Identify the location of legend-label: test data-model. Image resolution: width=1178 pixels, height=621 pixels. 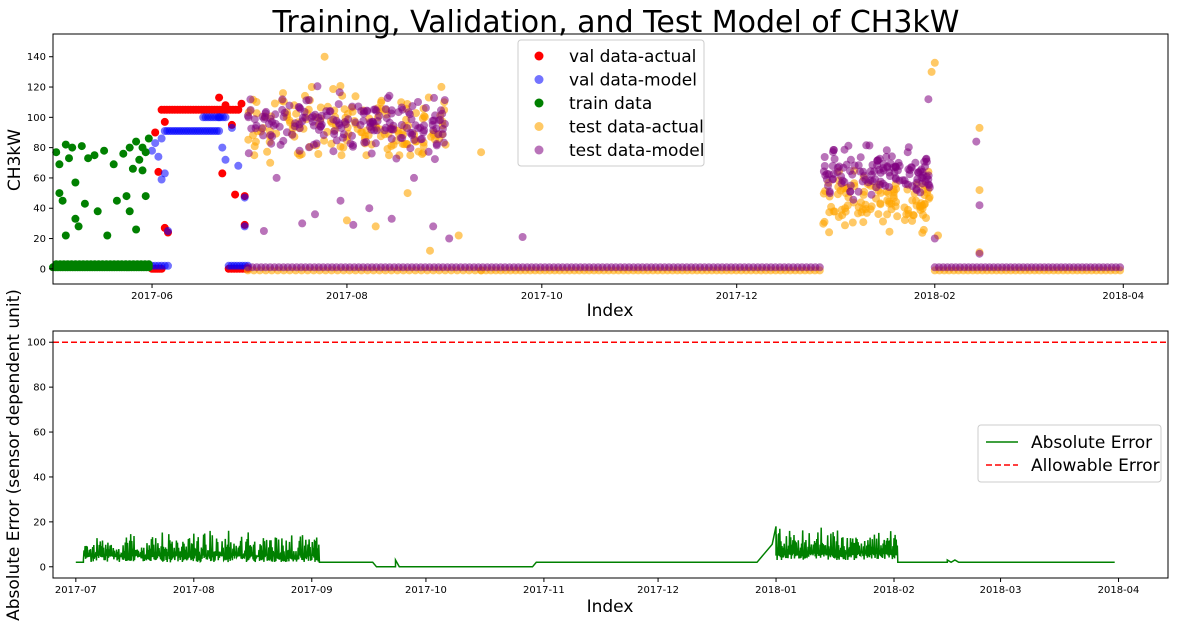
(636, 151).